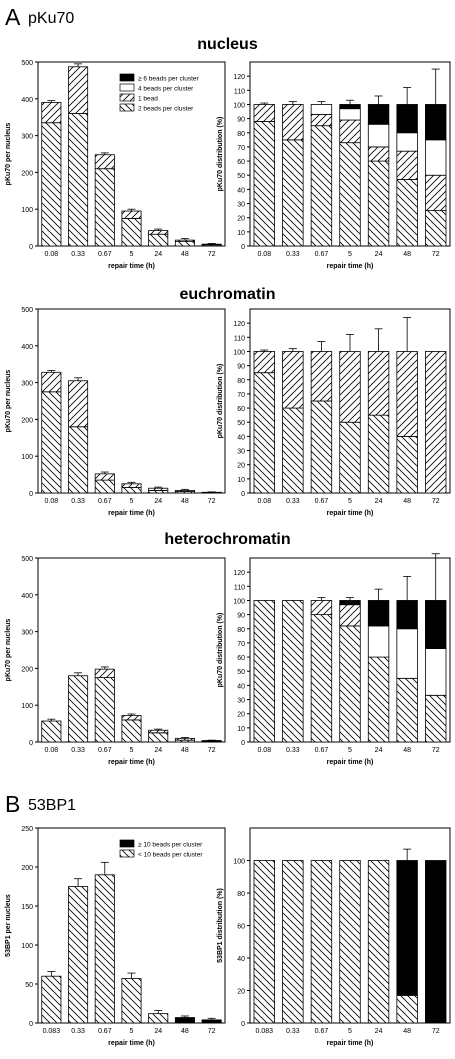 Image resolution: width=455 pixels, height=1059 pixels. What do you see at coordinates (241, 205) in the screenshot?
I see `y-tick-label: 30` at bounding box center [241, 205].